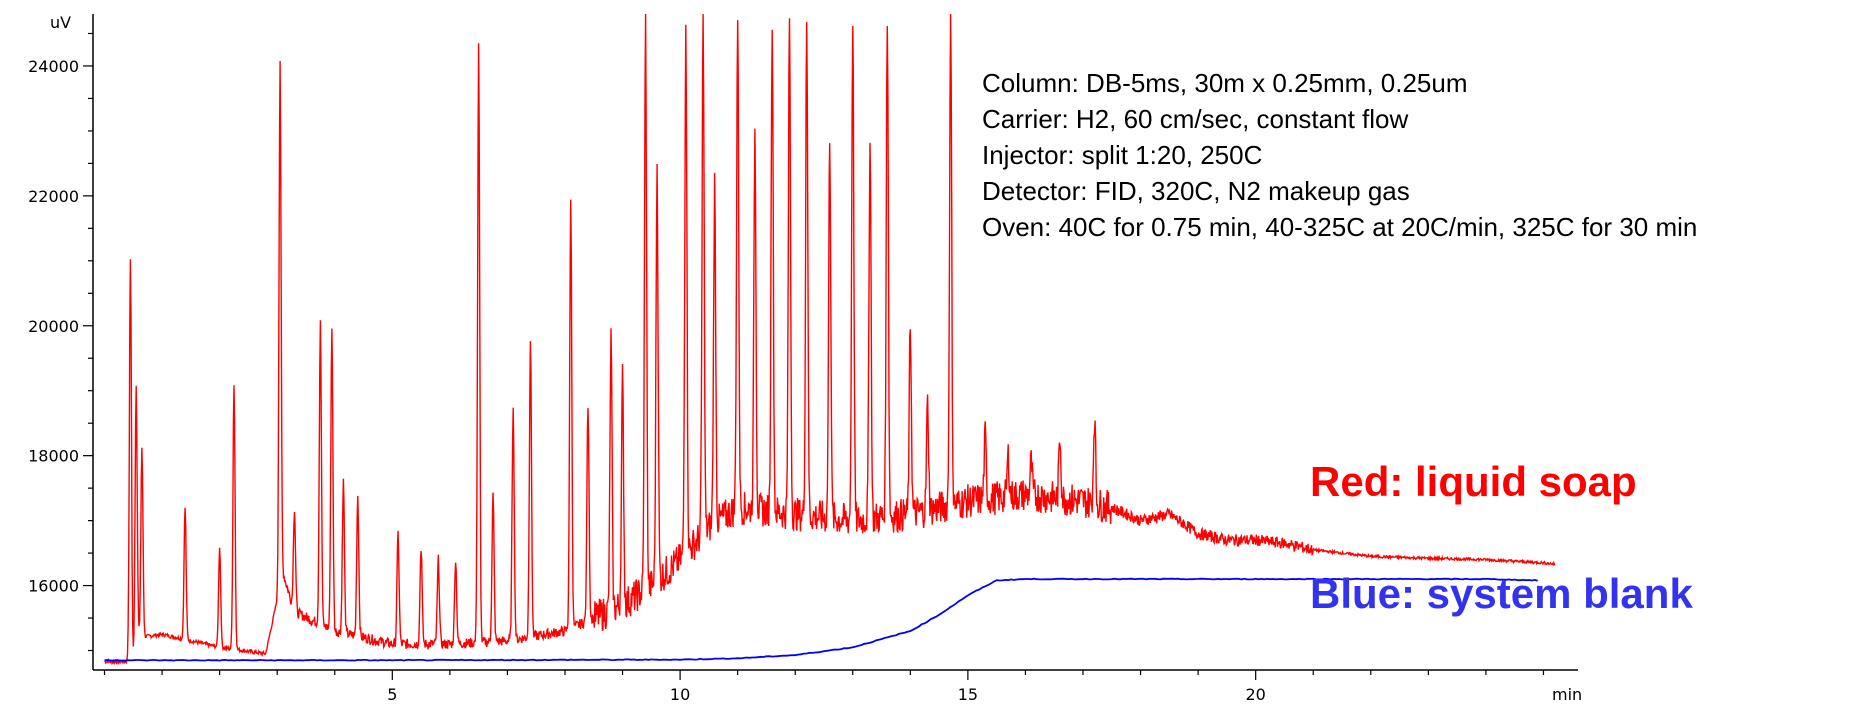 The width and height of the screenshot is (1864, 704). What do you see at coordinates (60, 22) in the screenshot?
I see `y-unit-label: uV` at bounding box center [60, 22].